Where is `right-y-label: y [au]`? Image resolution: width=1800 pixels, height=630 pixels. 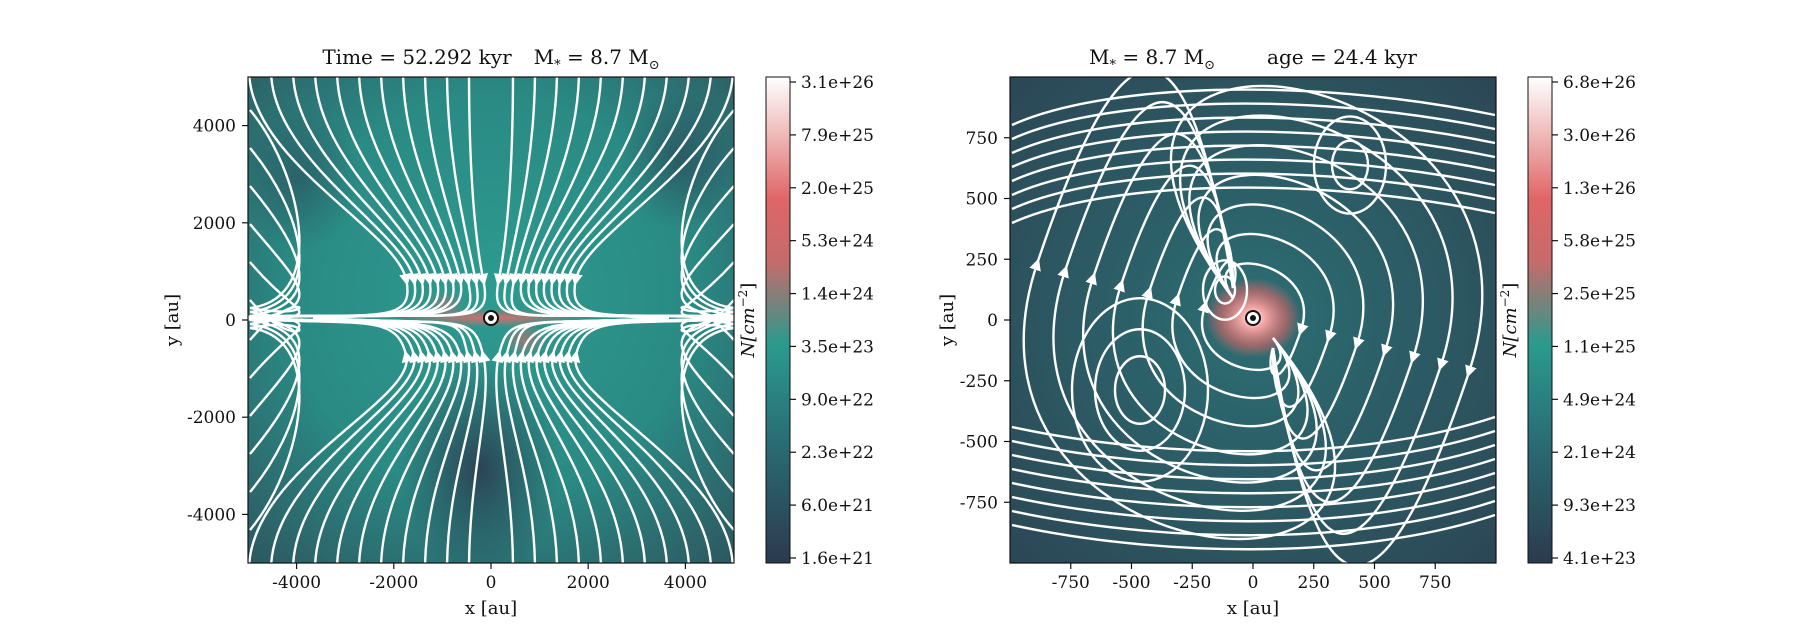 right-y-label: y [au] is located at coordinates (947, 320).